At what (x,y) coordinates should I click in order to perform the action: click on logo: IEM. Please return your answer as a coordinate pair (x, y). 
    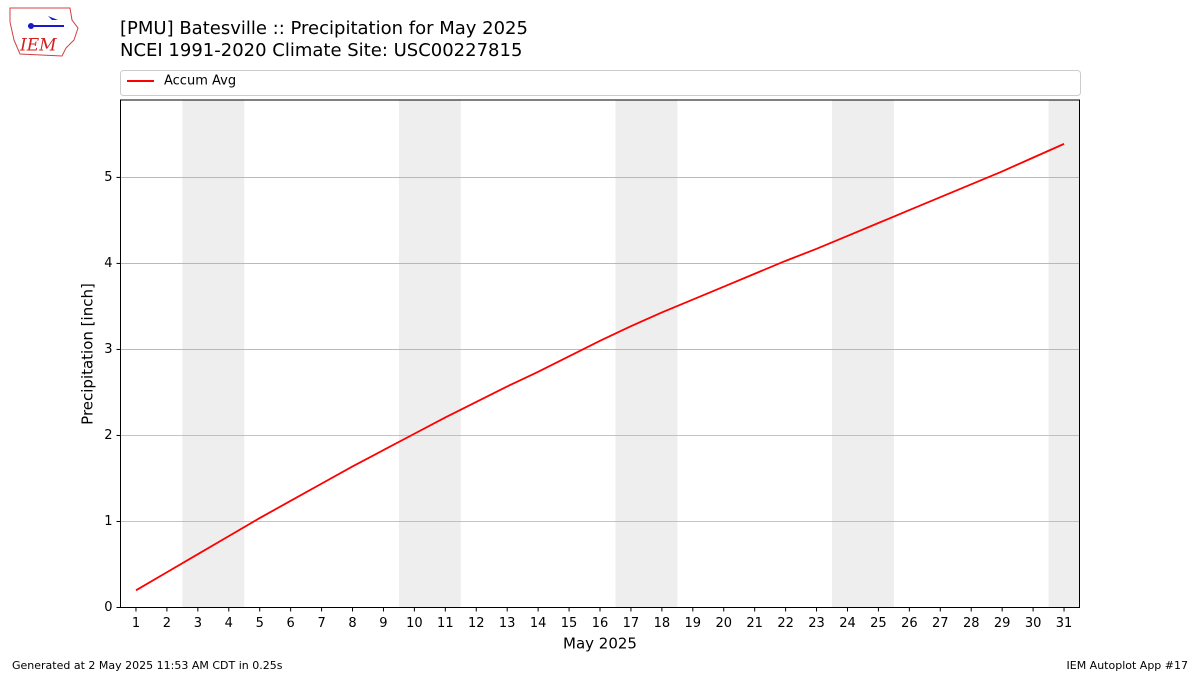
    Looking at the image, I should click on (44, 32).